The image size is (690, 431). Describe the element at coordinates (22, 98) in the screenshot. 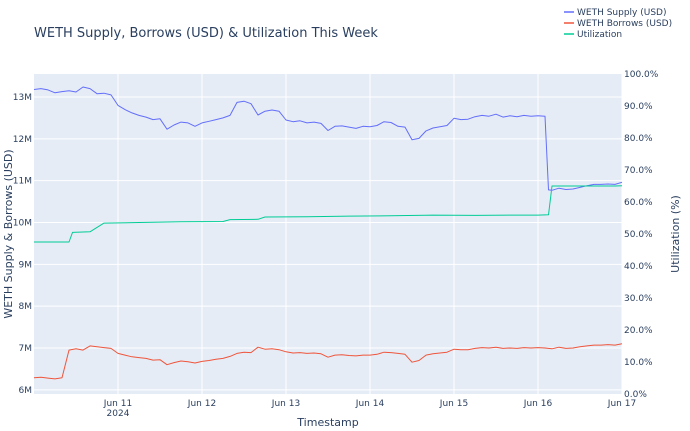

I see `y-tick-label: 13M` at that location.